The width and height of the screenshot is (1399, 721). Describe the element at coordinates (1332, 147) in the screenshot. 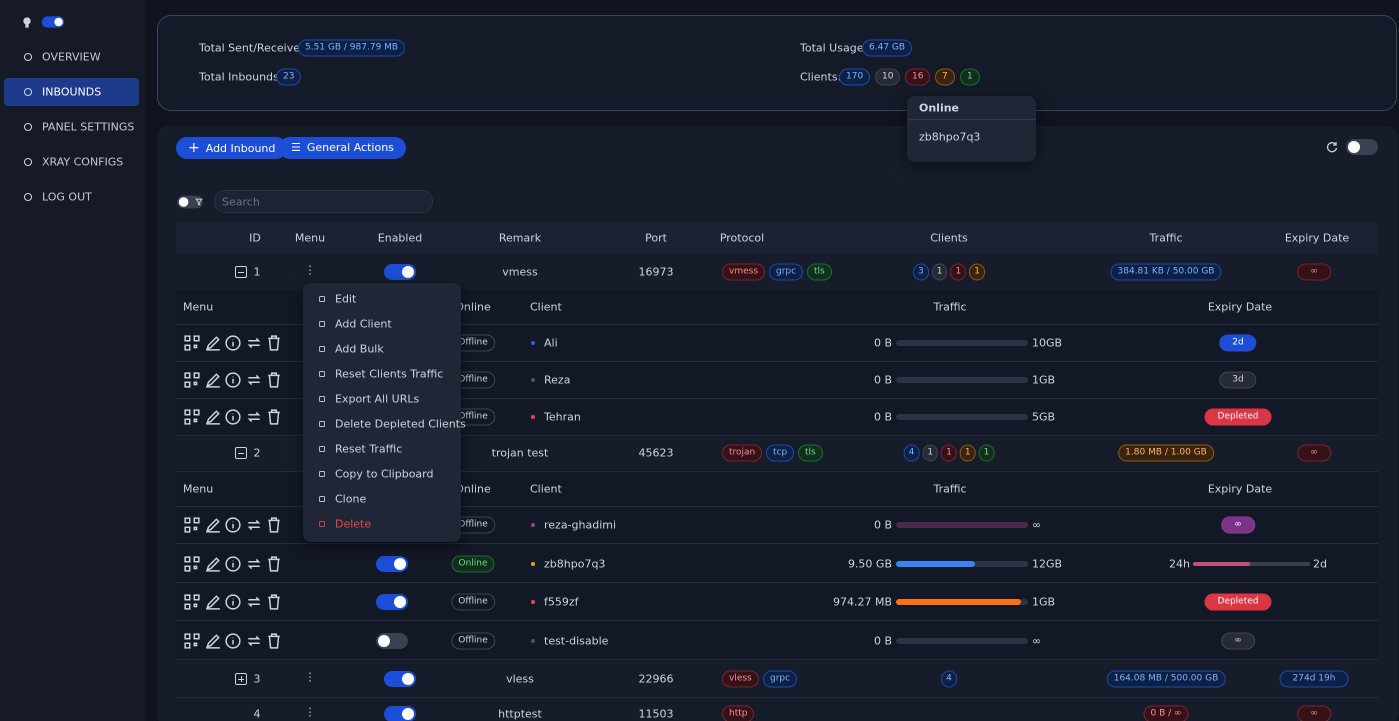

I see `refresh-icon` at that location.